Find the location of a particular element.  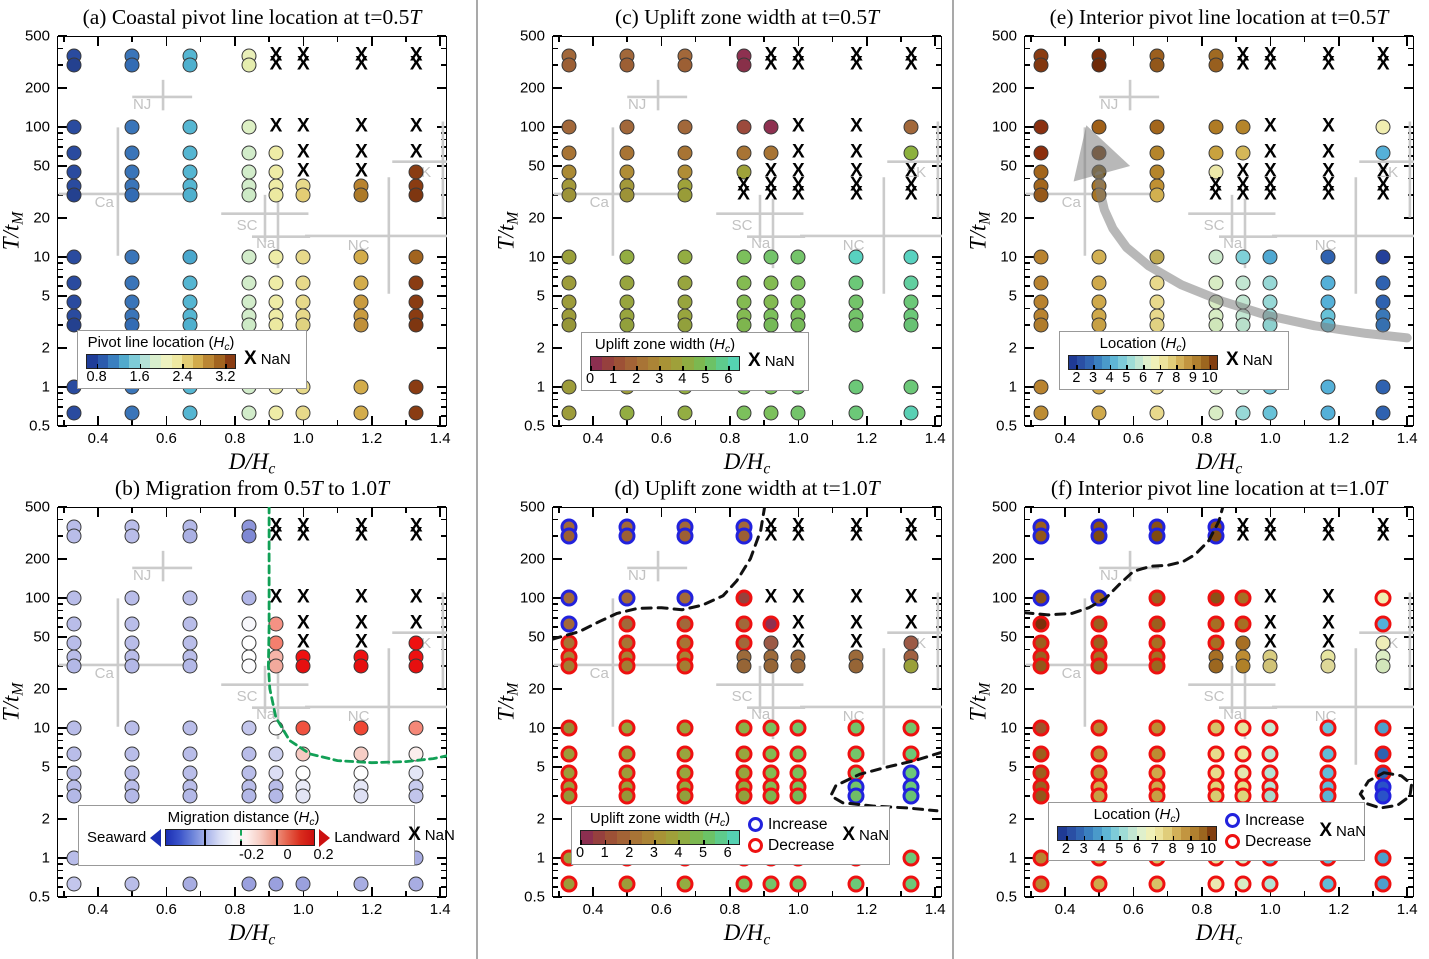

x-tick-label: 1.2 is located at coordinates (372, 909).